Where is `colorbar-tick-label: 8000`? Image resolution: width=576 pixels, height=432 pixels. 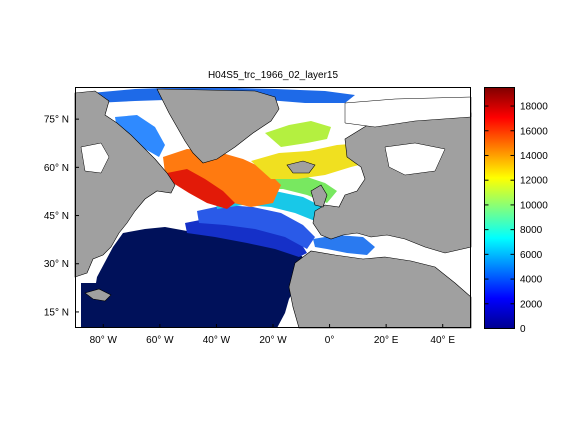
colorbar-tick-label: 8000 is located at coordinates (531, 230).